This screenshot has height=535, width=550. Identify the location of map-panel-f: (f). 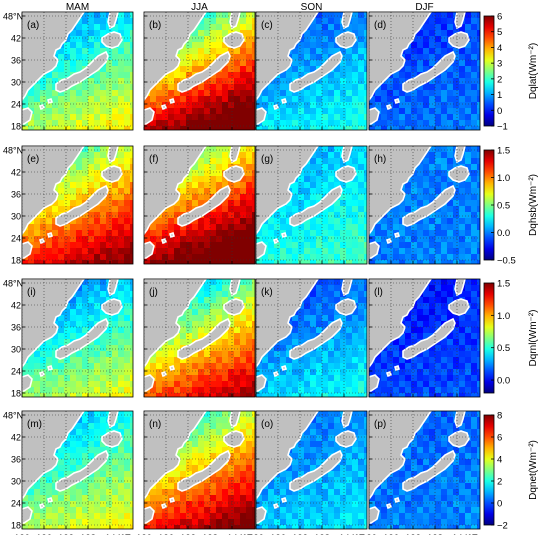
(199, 205).